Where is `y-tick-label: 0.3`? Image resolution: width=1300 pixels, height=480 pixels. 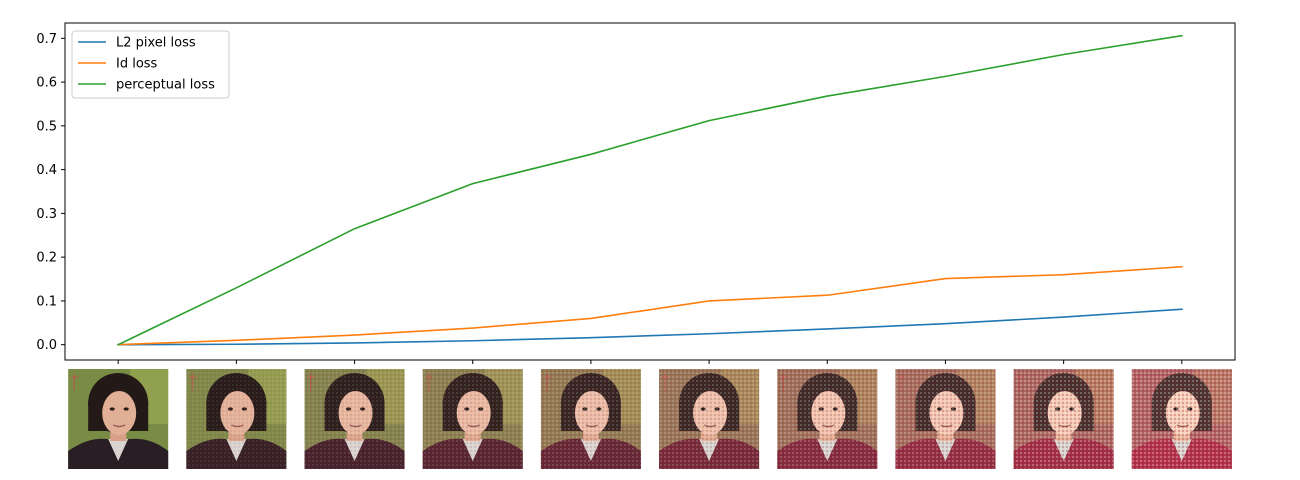 y-tick-label: 0.3 is located at coordinates (46, 214).